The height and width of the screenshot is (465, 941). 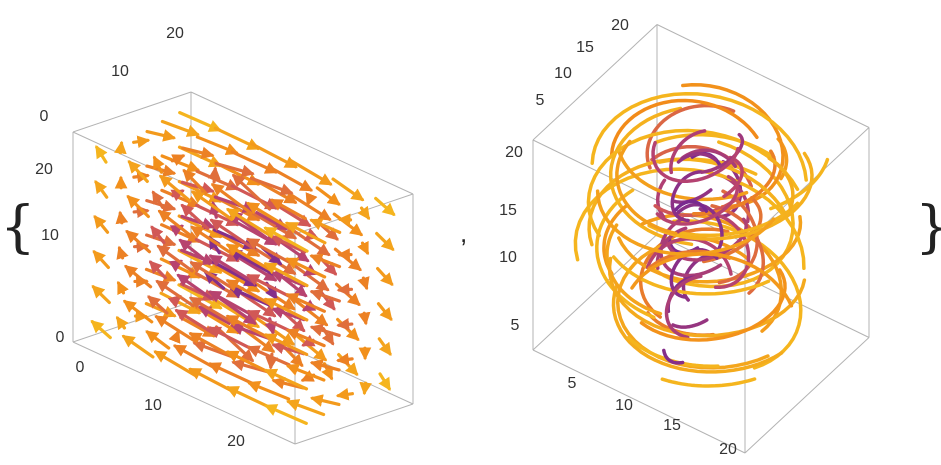 I want to click on close-brace: }, so click(x=928, y=228).